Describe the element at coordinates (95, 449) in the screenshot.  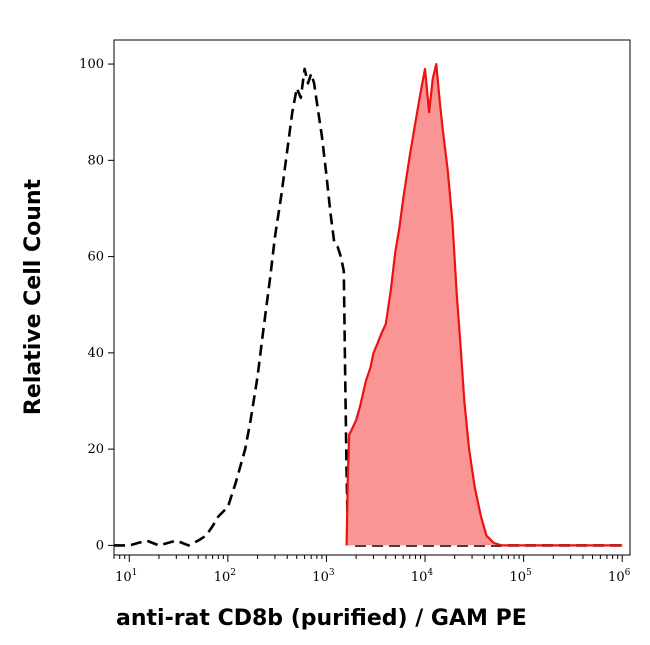
I see `y-tick-label-1: 20` at that location.